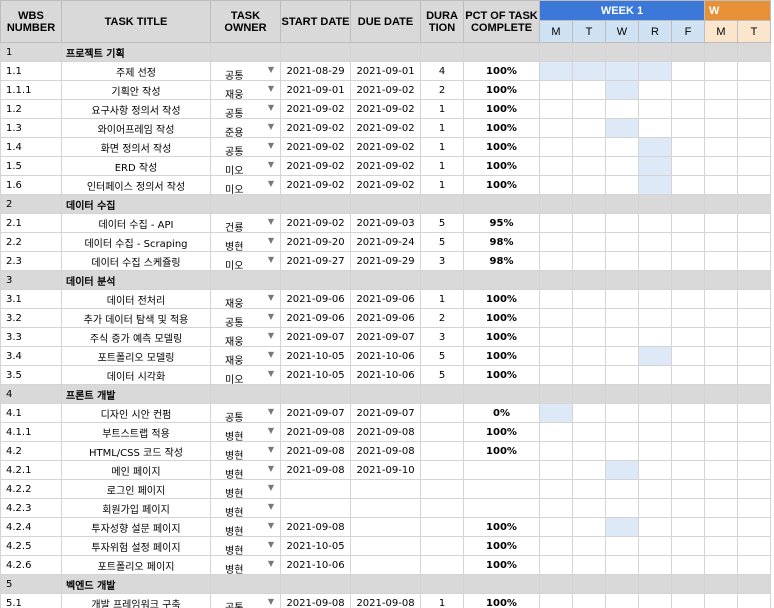 This screenshot has height=608, width=774. Describe the element at coordinates (385, 527) in the screenshot. I see `due-date-cell` at that location.